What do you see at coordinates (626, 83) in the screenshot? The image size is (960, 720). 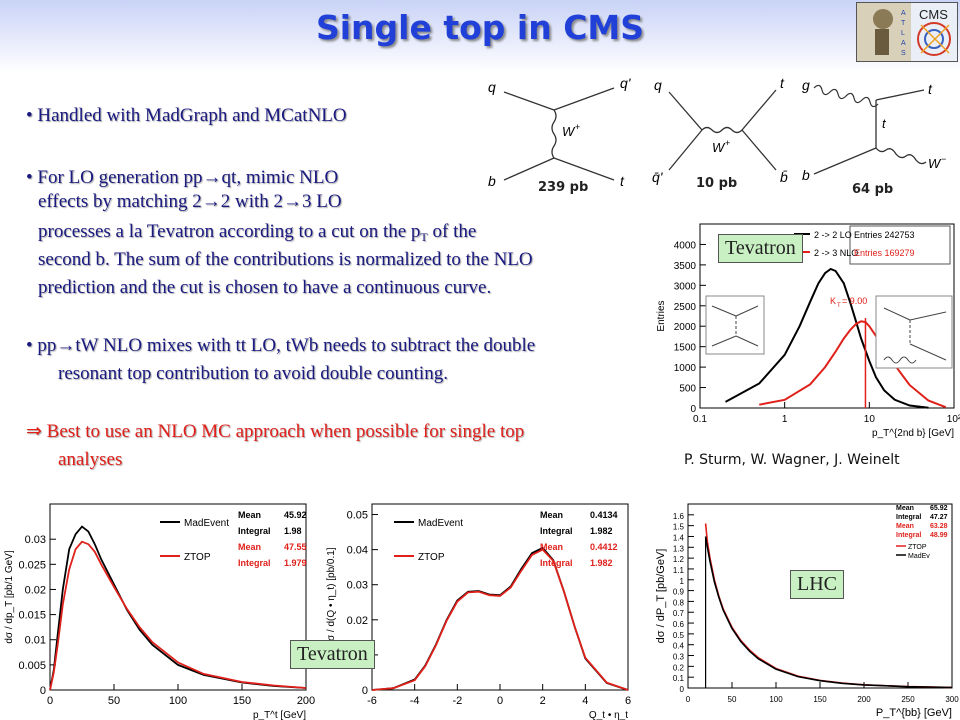 I see `label-qprime: q'` at bounding box center [626, 83].